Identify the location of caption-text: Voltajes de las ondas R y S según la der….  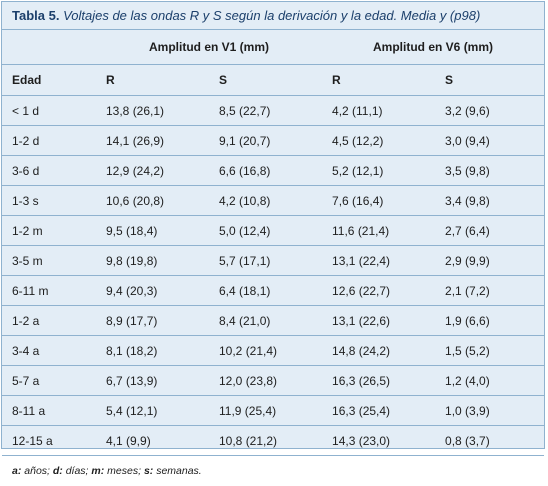
(272, 15).